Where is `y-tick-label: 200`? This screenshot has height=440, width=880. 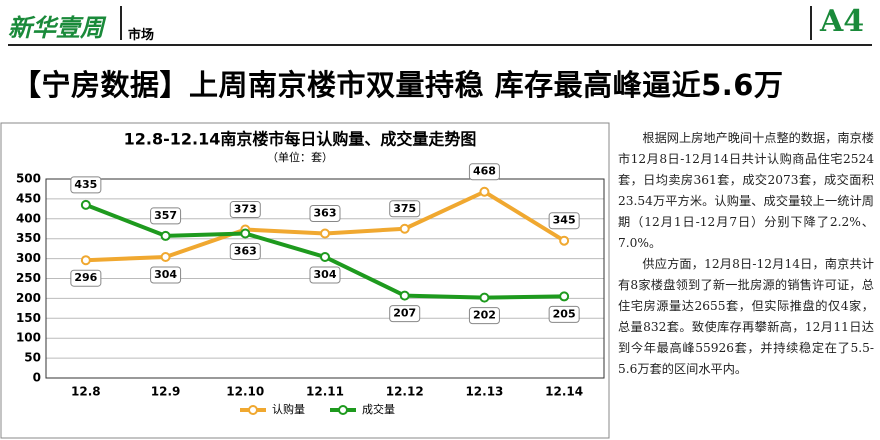 y-tick-label: 200 is located at coordinates (28, 298).